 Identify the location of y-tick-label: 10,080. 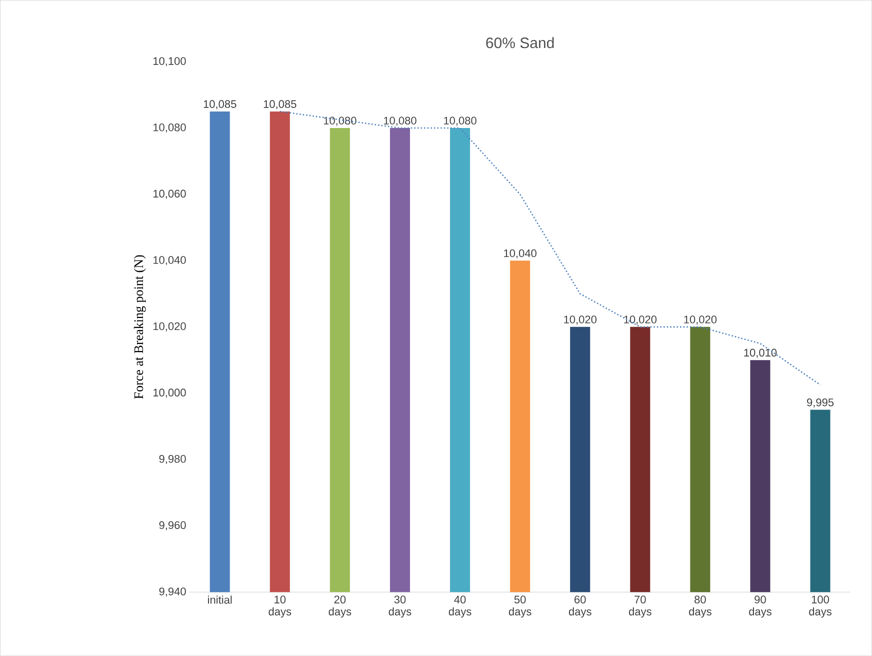
(169, 128).